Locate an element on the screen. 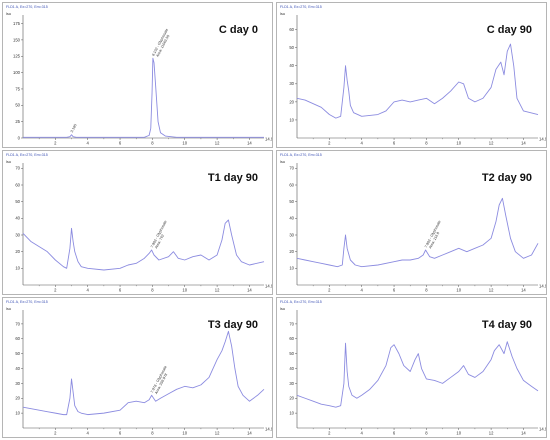 Image resolution: width=550 pixels, height=440 pixels. chart-title: C day 0 is located at coordinates (238, 30).